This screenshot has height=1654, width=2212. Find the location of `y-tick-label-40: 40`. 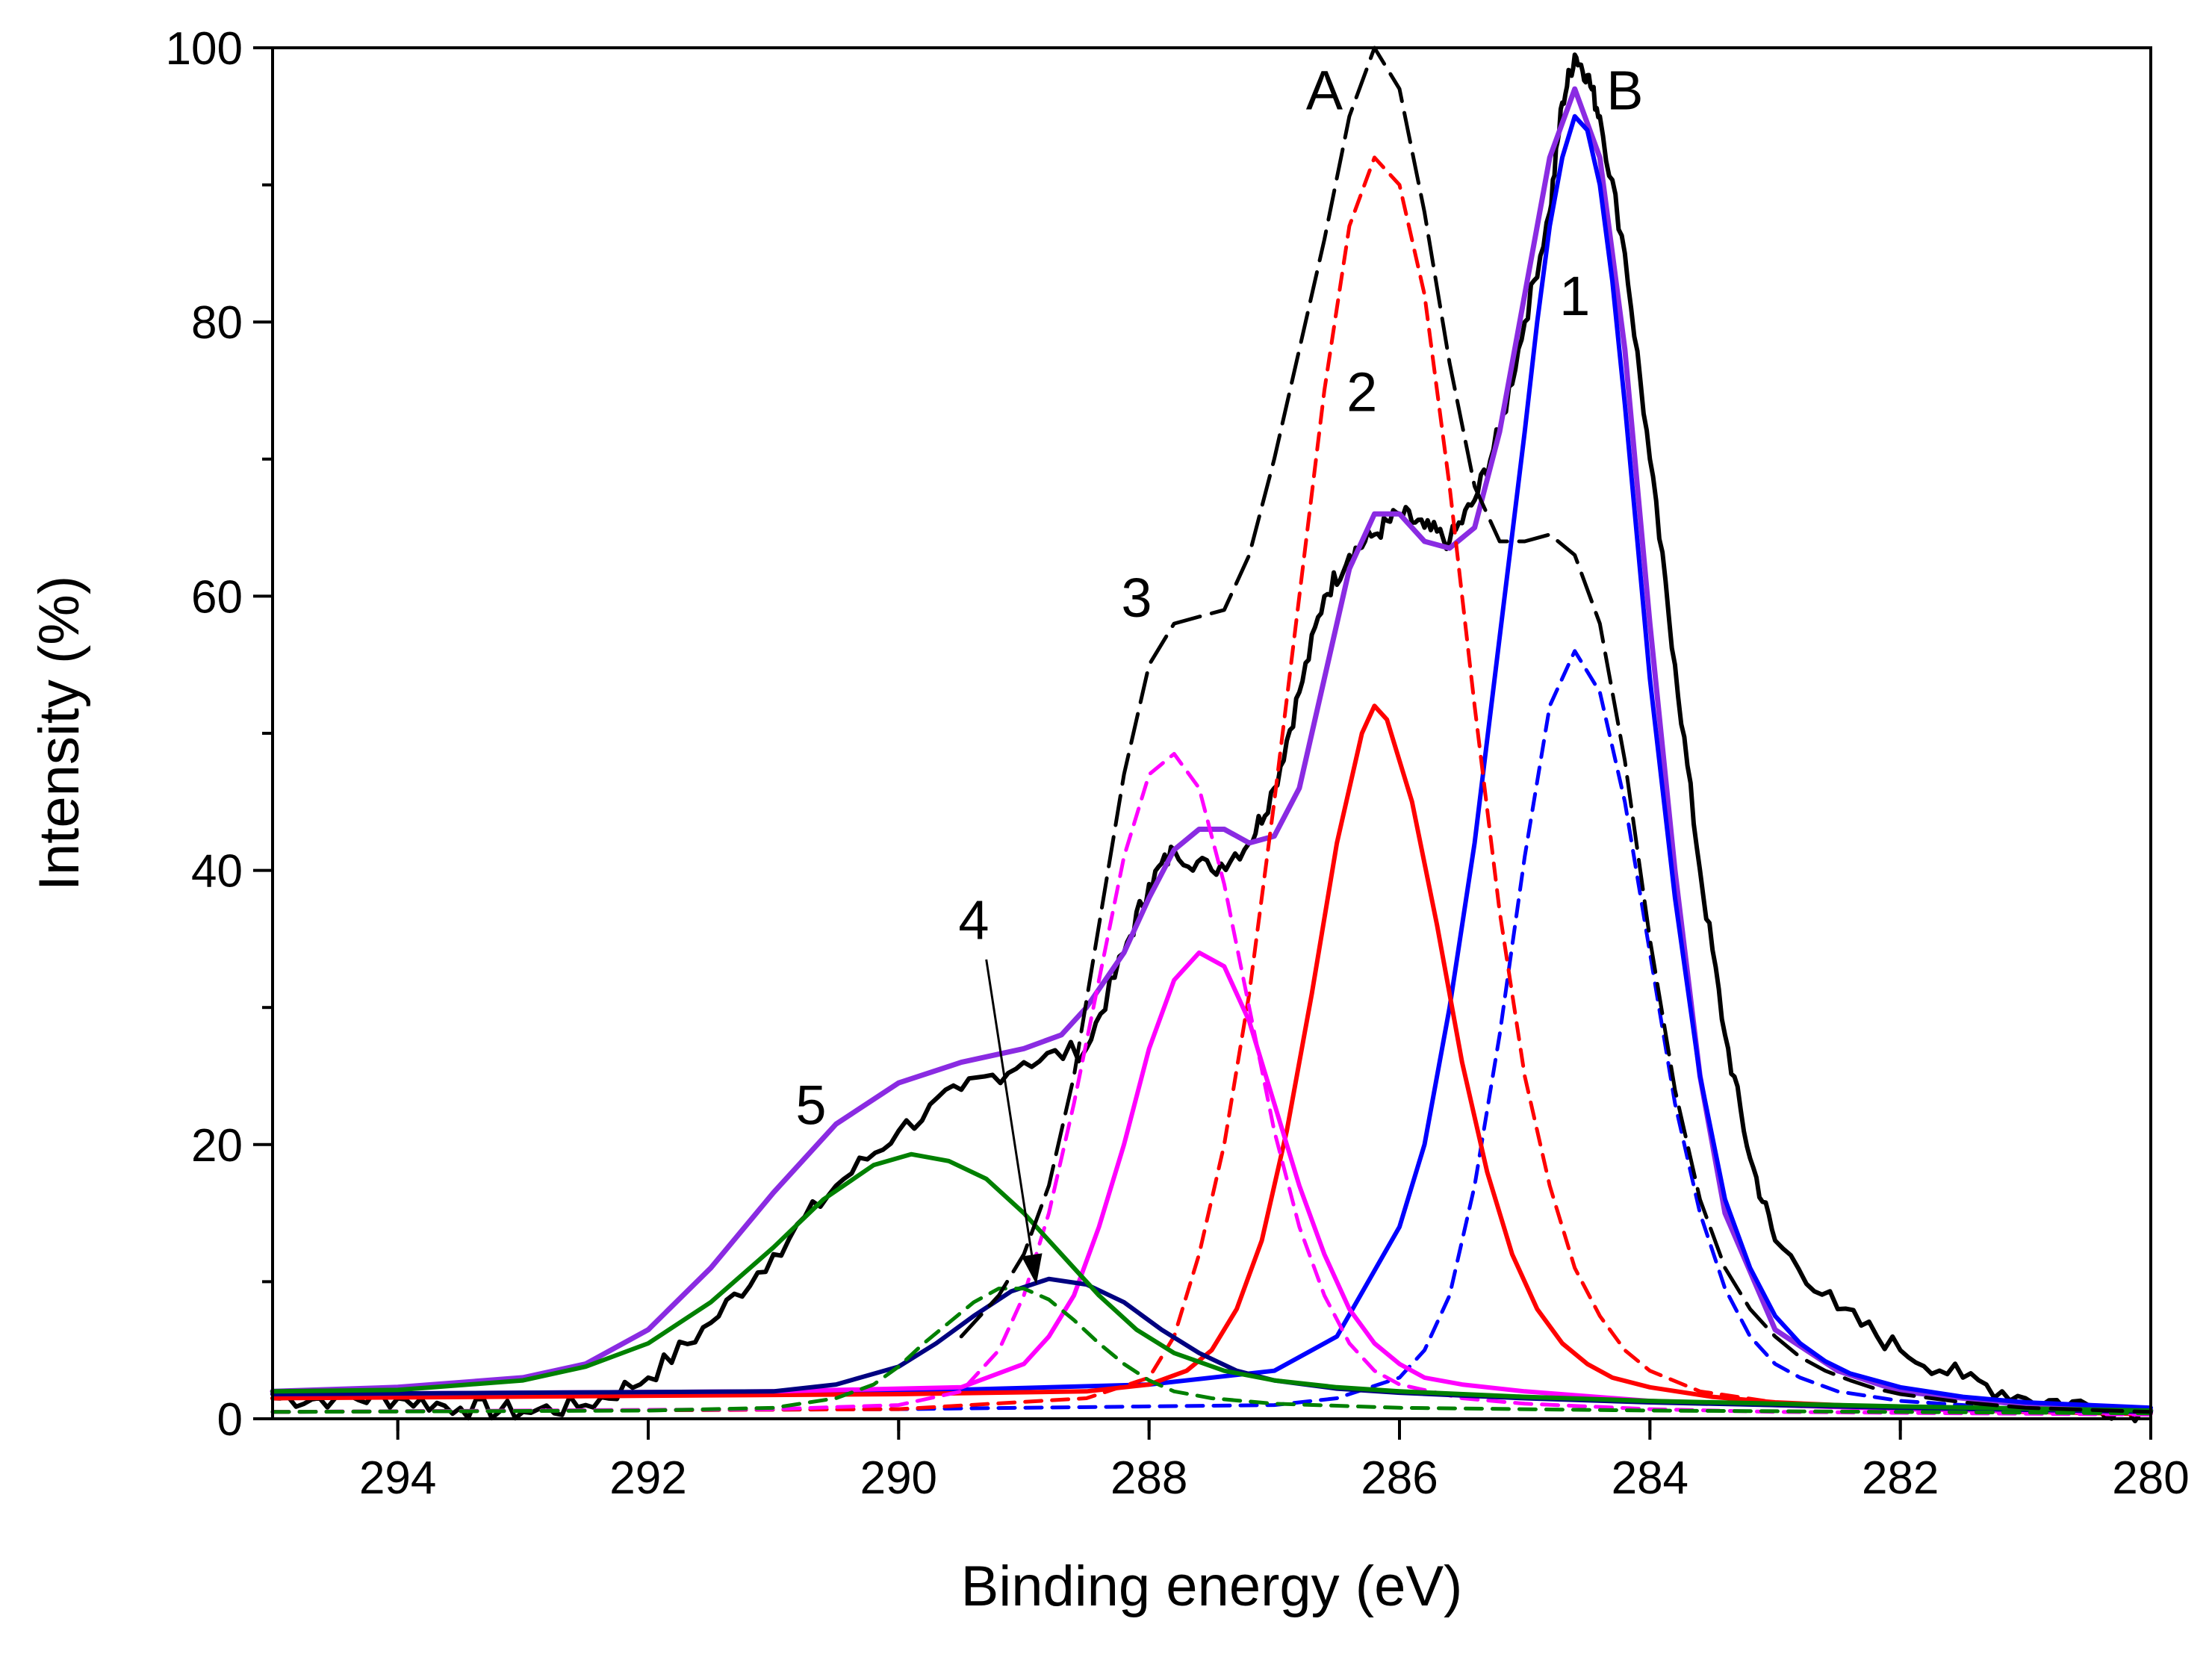

y-tick-label-40: 40 is located at coordinates (217, 872).